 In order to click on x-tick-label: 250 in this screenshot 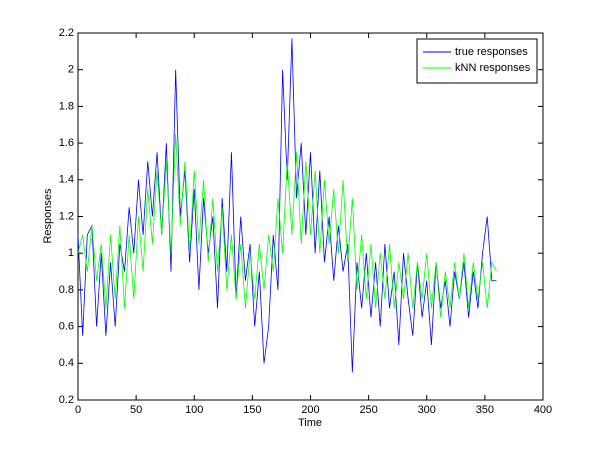, I will do `click(368, 410)`.